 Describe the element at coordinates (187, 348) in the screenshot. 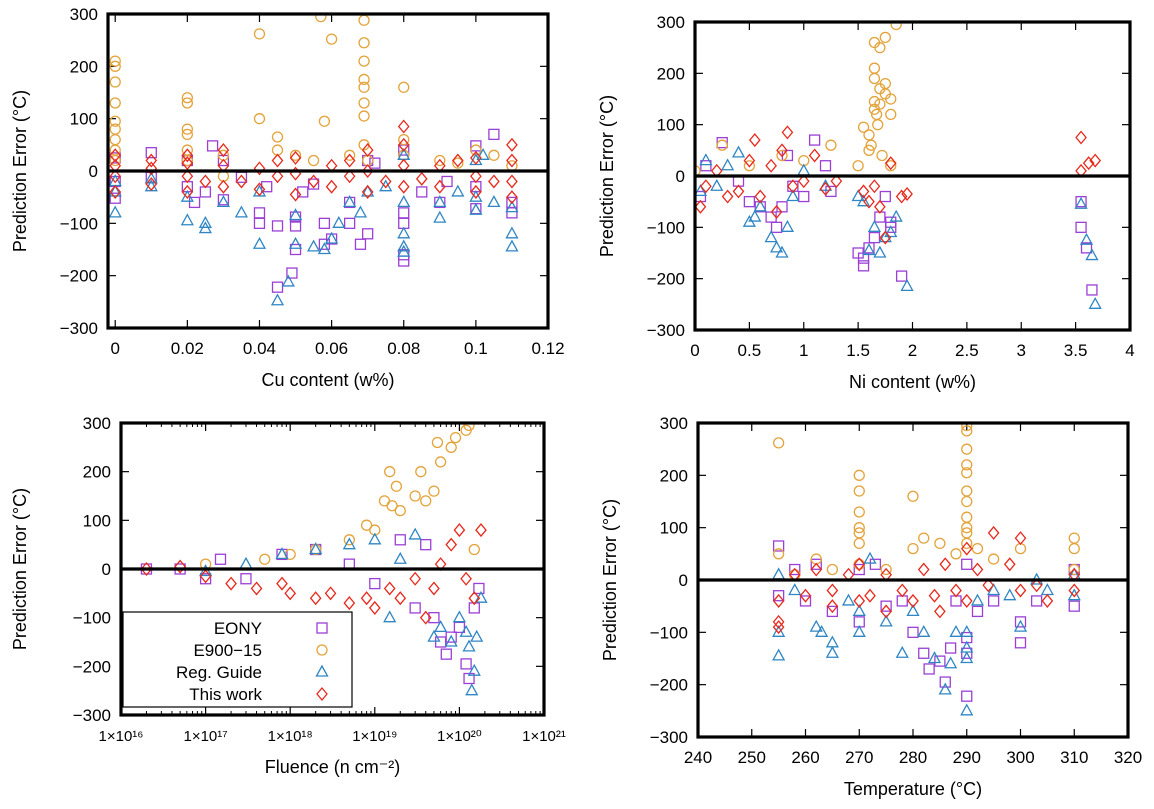

I see `x-tick-label: 0.02` at that location.